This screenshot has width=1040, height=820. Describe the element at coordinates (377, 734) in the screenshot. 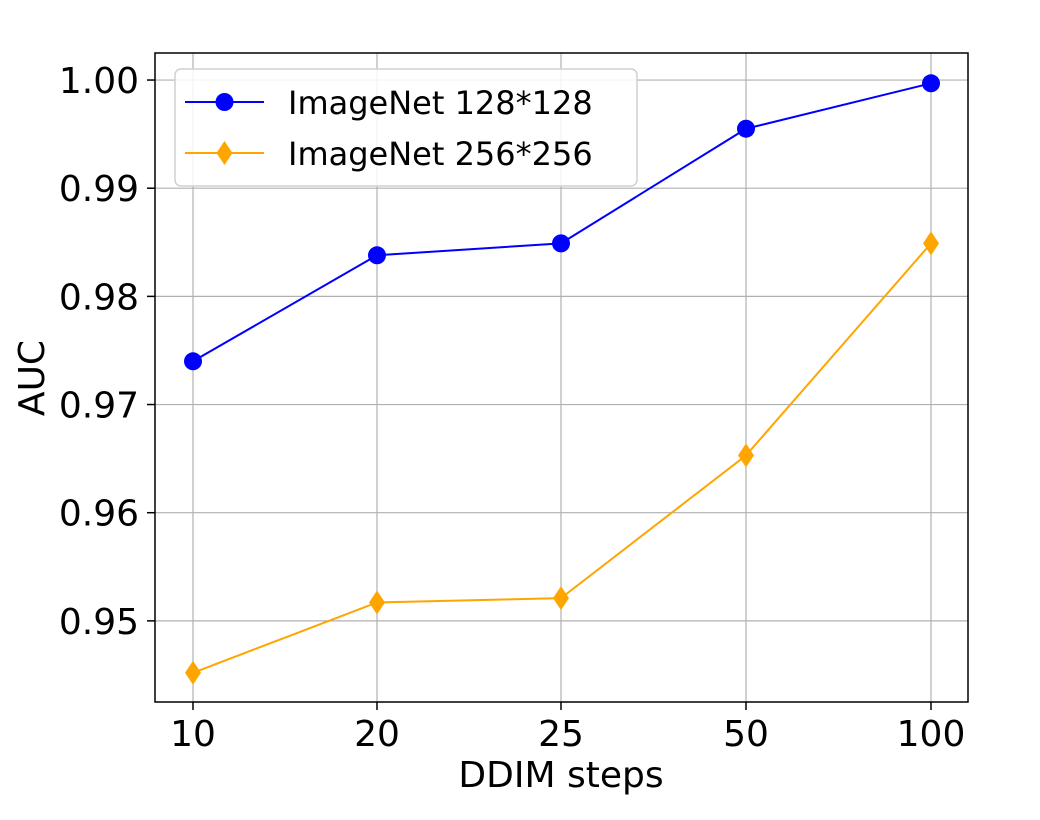

I see `x-tick-label: 20` at that location.